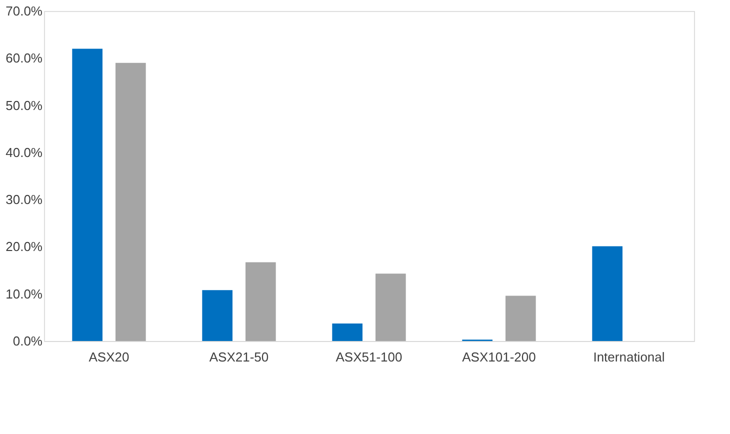 Image resolution: width=730 pixels, height=434 pixels. Describe the element at coordinates (629, 357) in the screenshot. I see `x-tick-label: International` at that location.